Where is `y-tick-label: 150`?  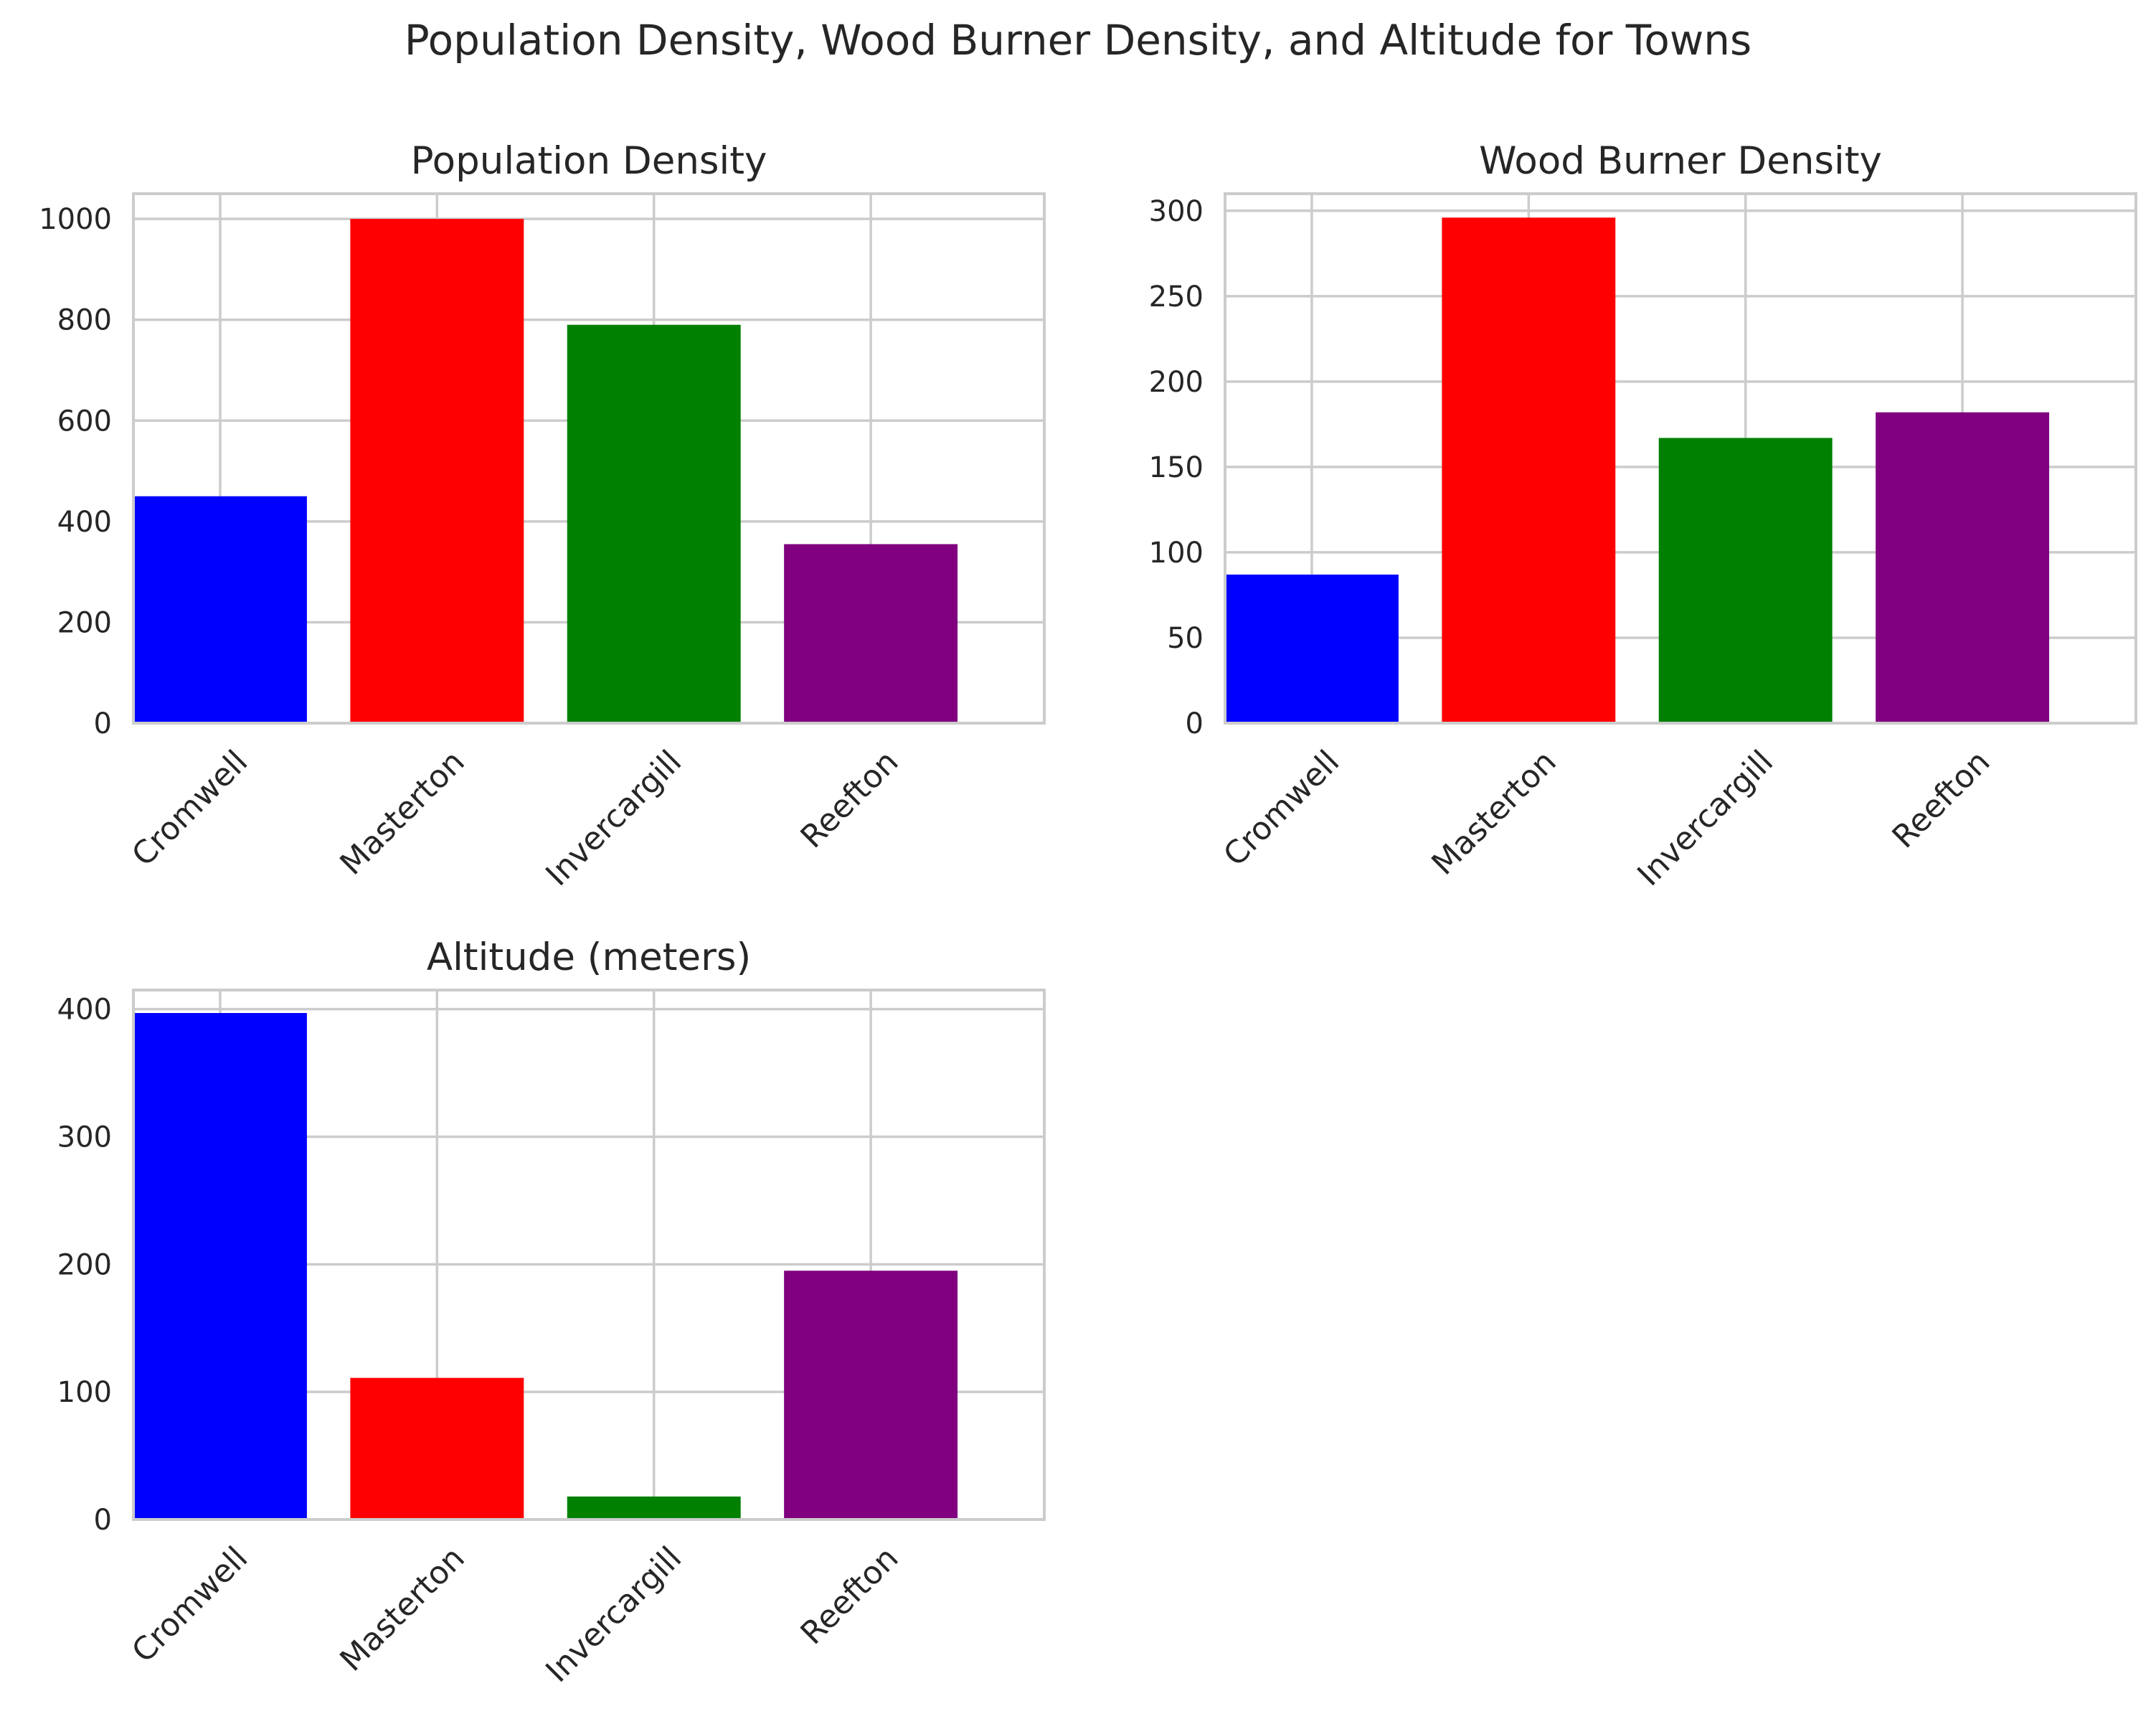
y-tick-label: 150 is located at coordinates (1176, 467).